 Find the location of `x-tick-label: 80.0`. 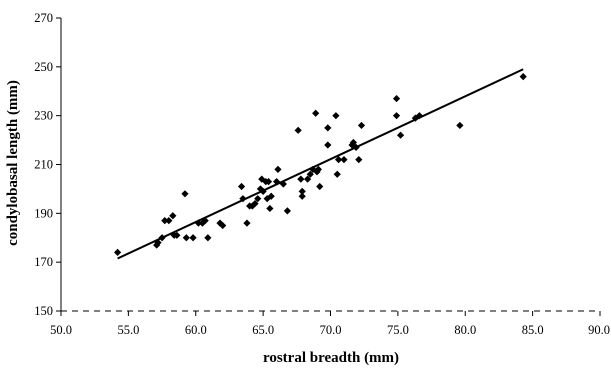

x-tick-label: 80.0 is located at coordinates (465, 330).